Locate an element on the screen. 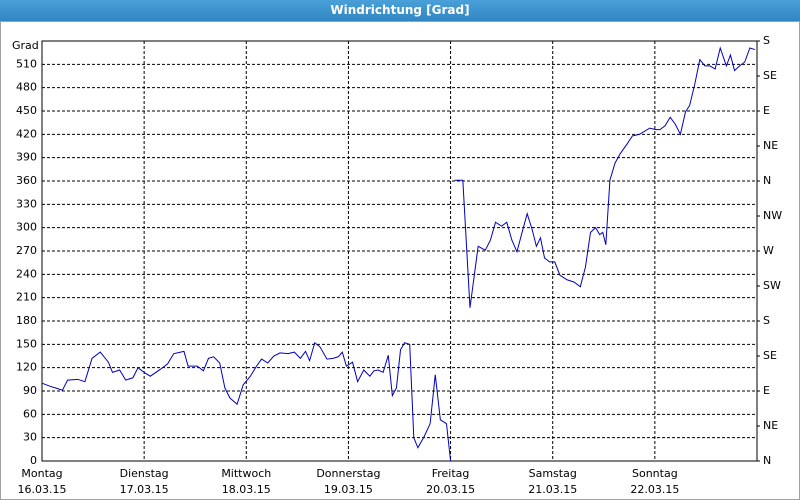 This screenshot has height=500, width=800. y2-tick-label: NW is located at coordinates (772, 215).